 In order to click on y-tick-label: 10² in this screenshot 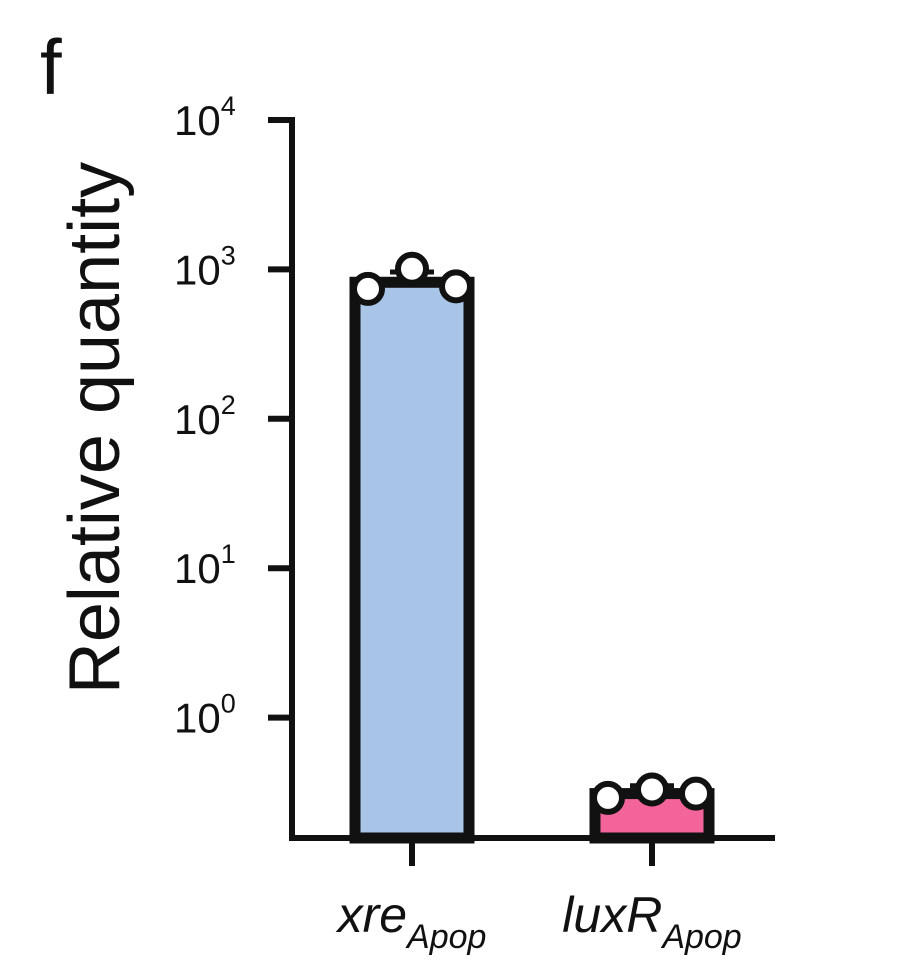, I will do `click(205, 416)`.